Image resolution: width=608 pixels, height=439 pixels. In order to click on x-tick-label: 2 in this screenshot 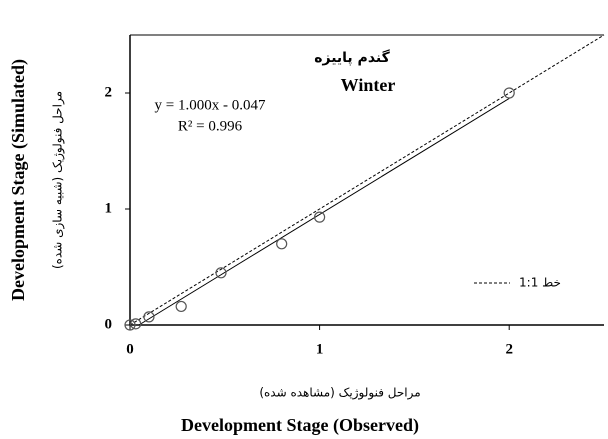, I will do `click(509, 349)`.